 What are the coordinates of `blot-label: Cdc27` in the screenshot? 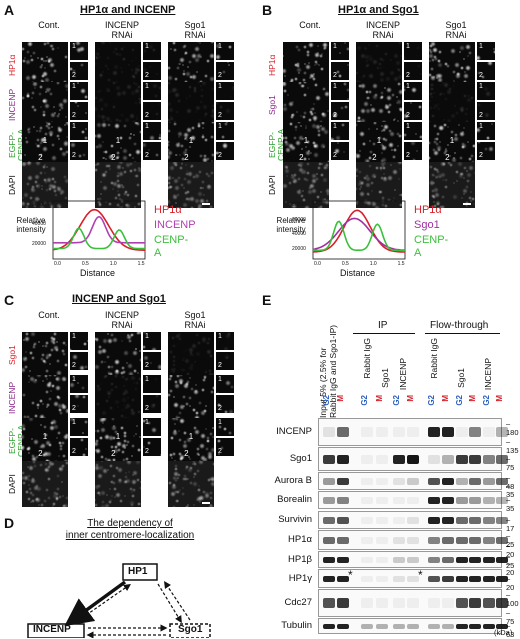 It's located at (298, 602).